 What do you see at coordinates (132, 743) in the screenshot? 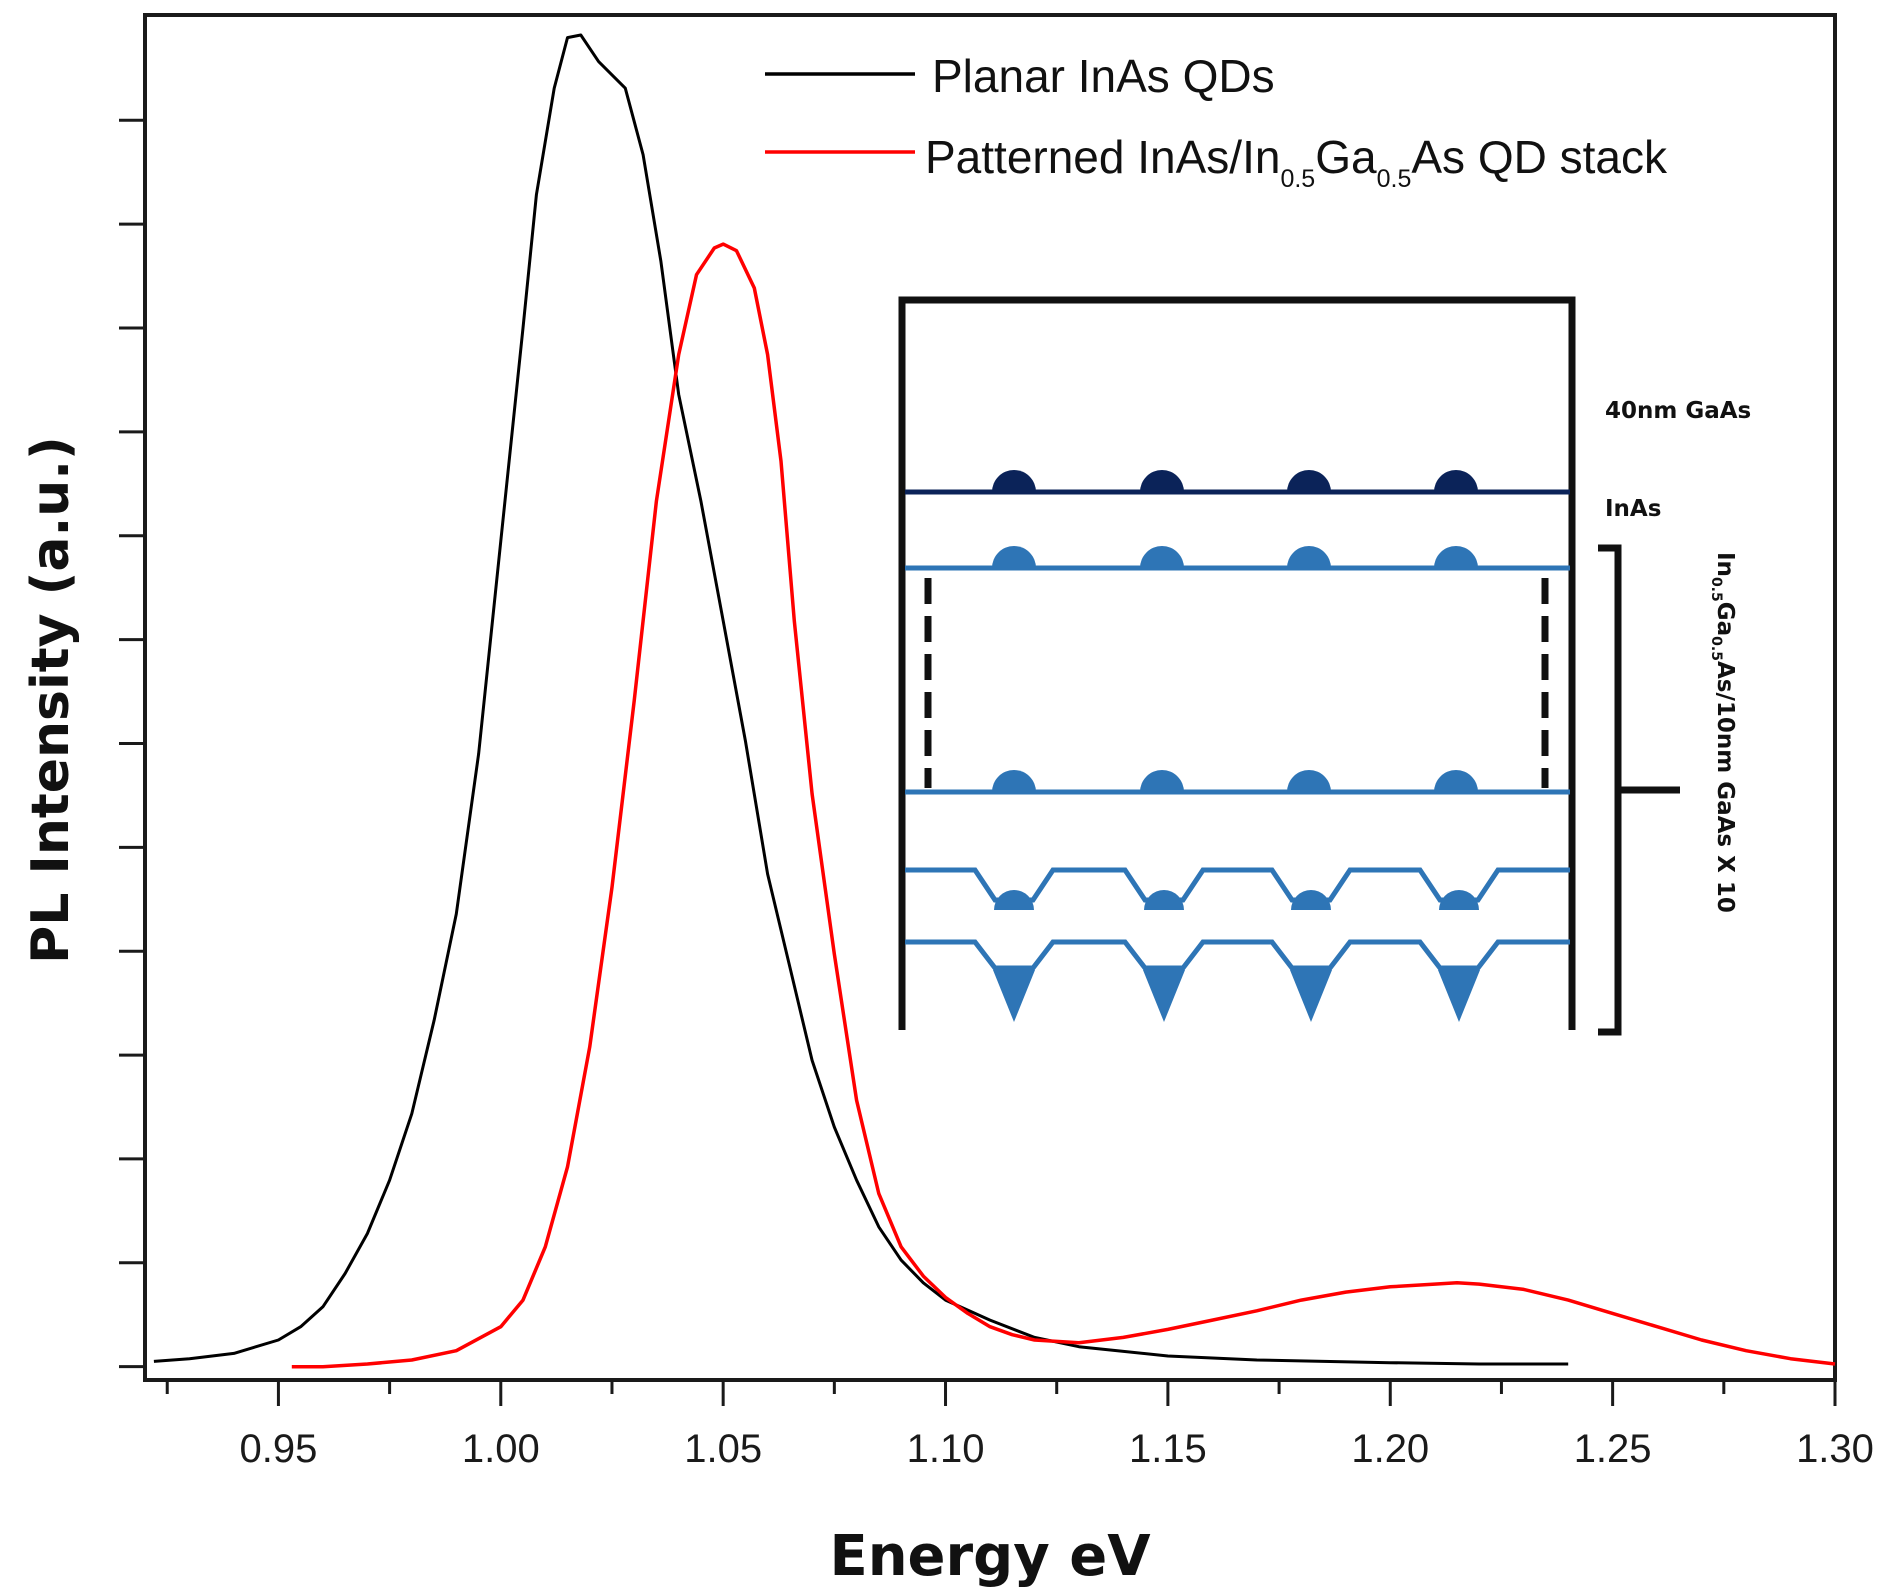
I see `y-axis-ticks` at bounding box center [132, 743].